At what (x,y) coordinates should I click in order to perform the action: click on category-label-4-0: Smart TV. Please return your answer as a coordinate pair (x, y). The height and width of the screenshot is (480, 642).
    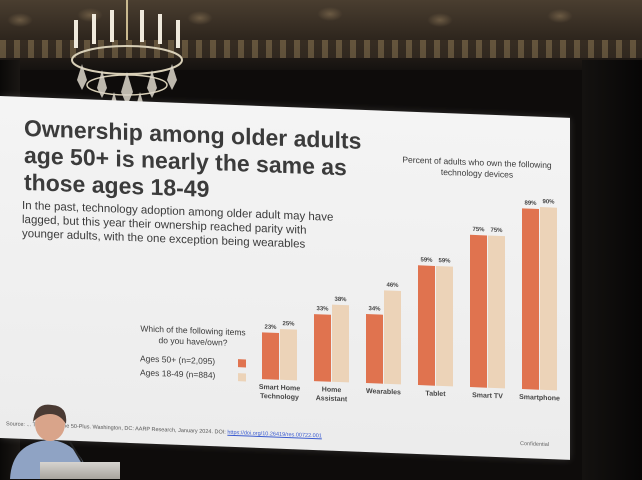
    Looking at the image, I should click on (487, 396).